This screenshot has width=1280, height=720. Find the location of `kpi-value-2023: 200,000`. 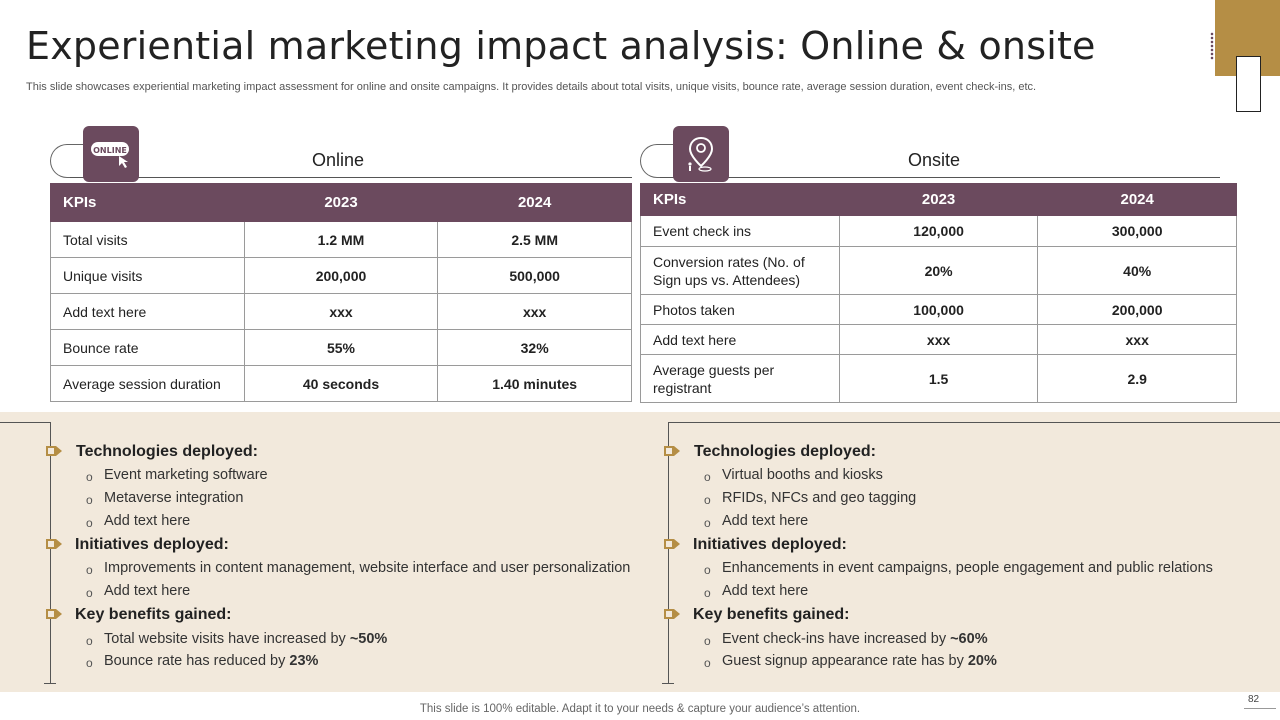

kpi-value-2023: 200,000 is located at coordinates (341, 275).